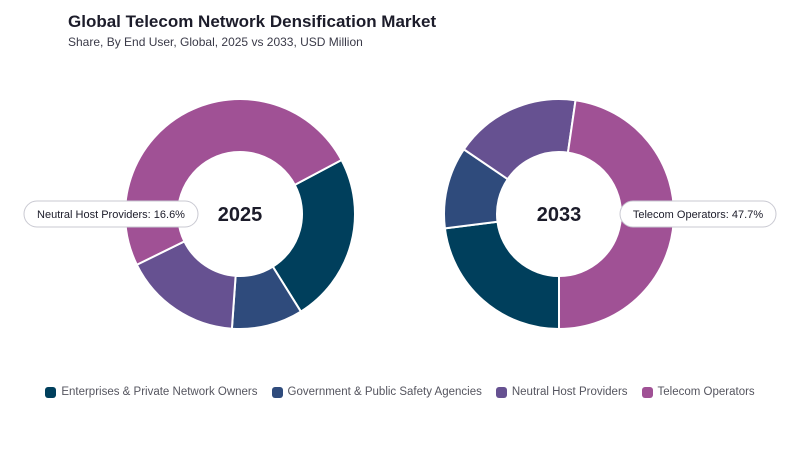 The image size is (800, 450). I want to click on donut-center-label: 2025, so click(240, 215).